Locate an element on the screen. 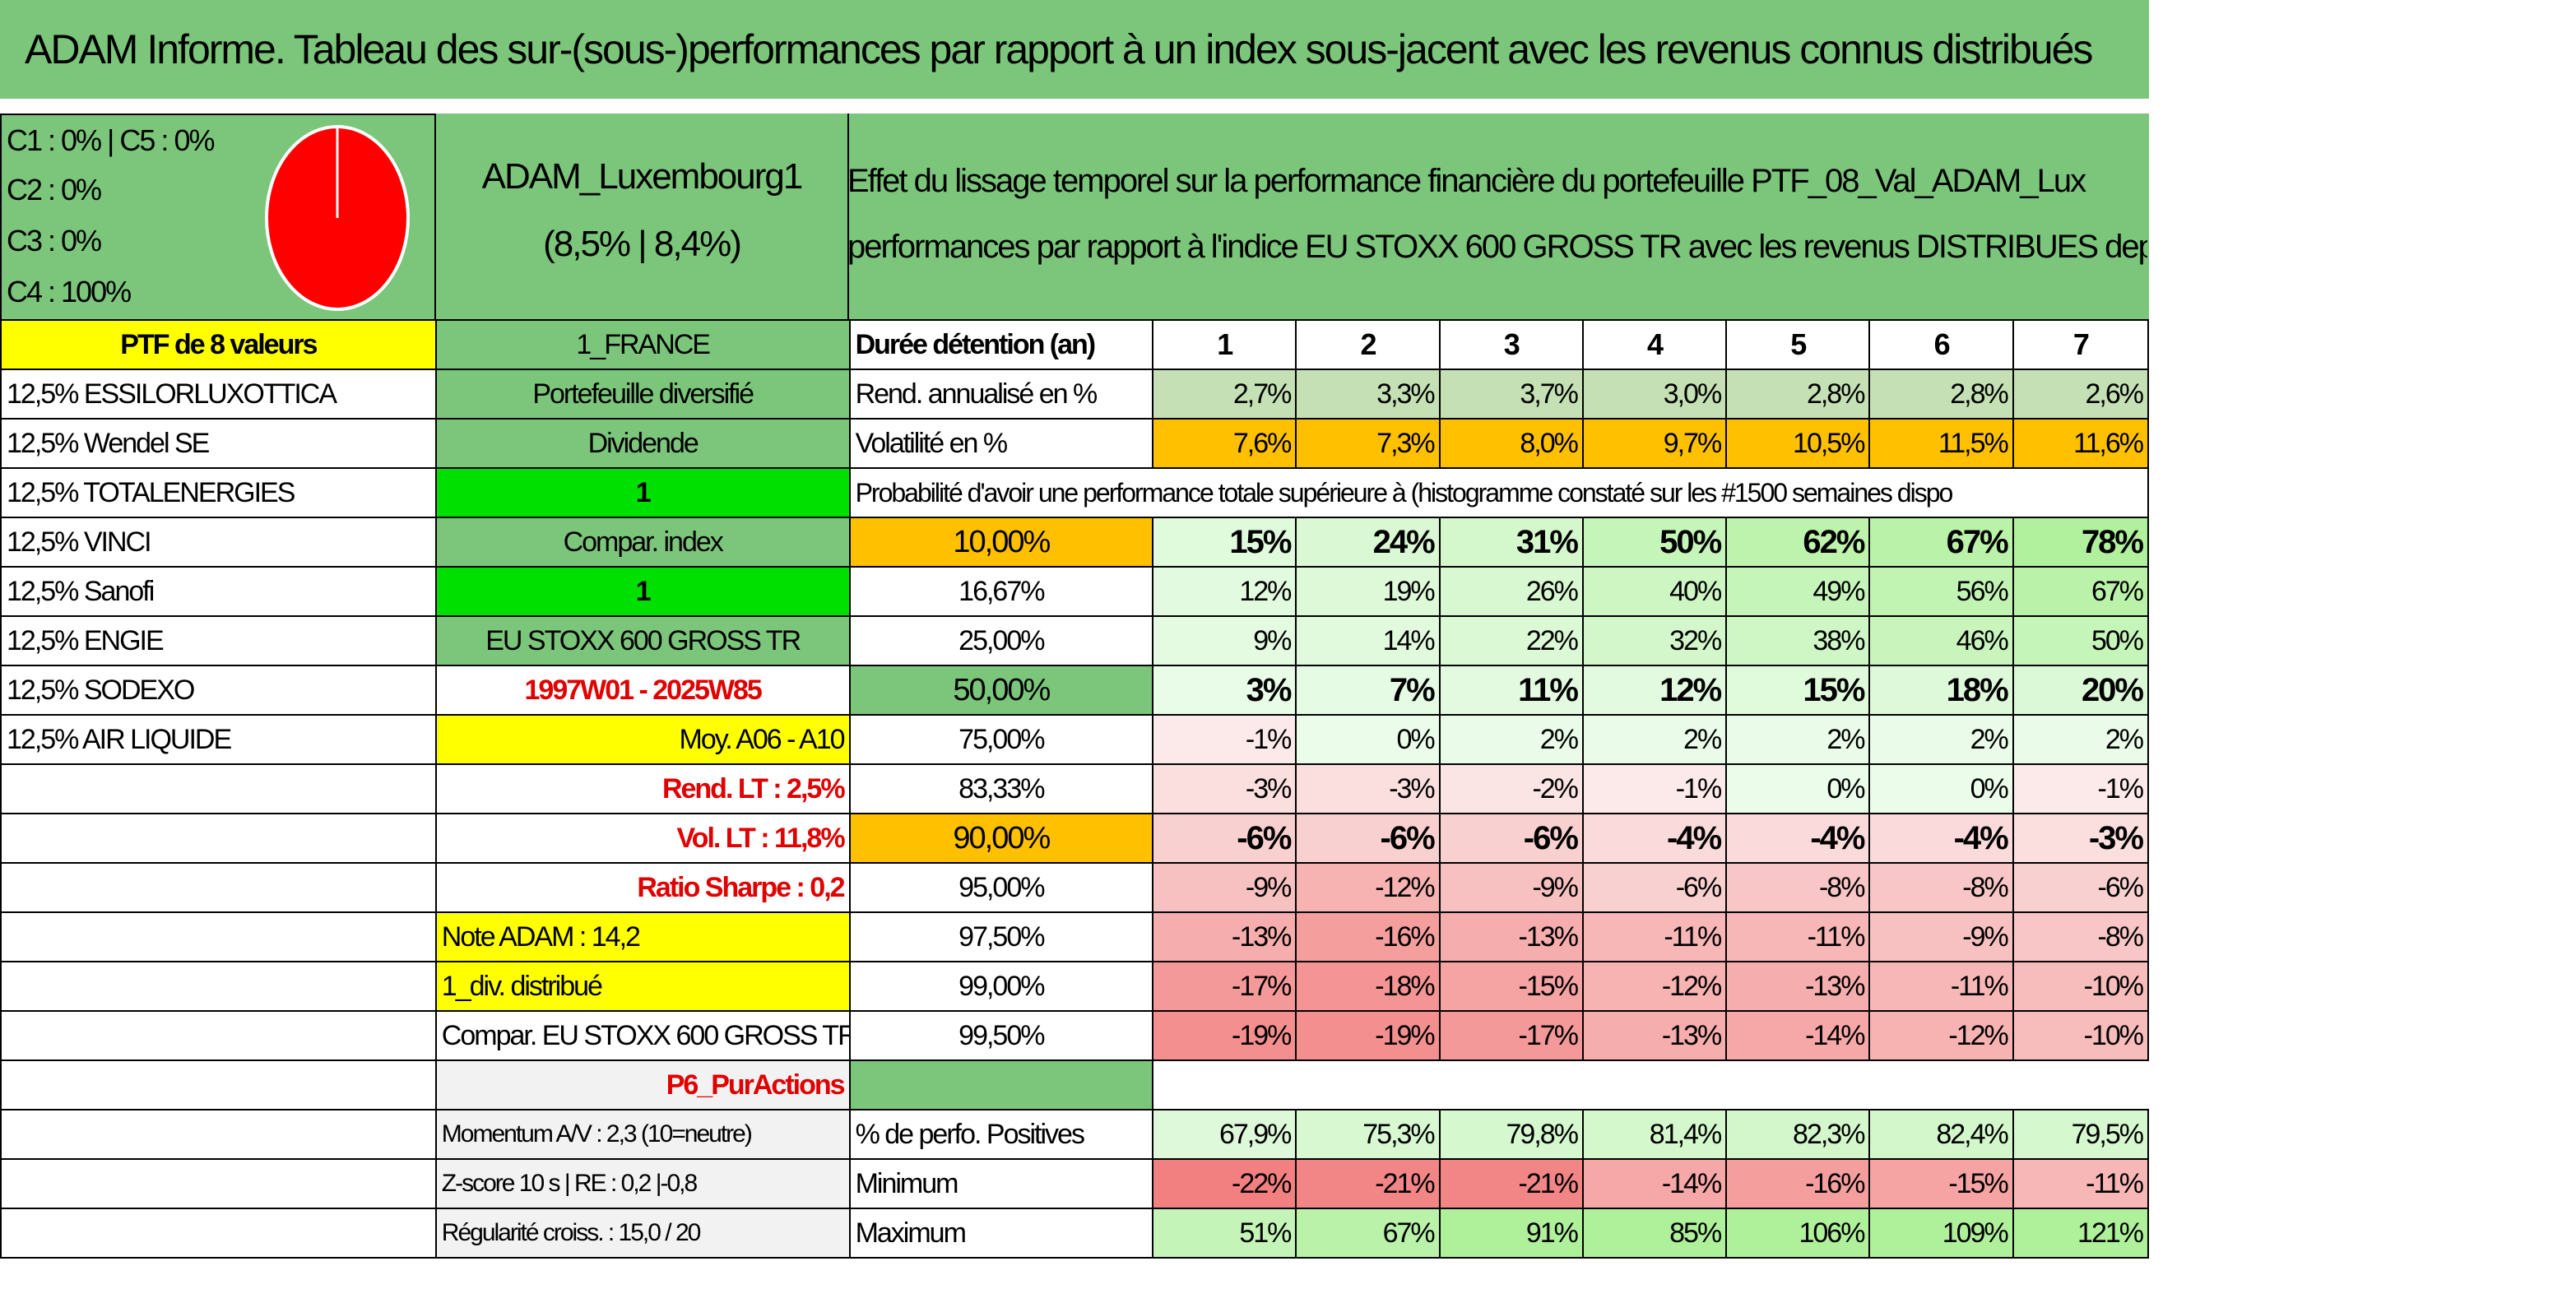  positive-perf-cell: 79,5% is located at coordinates (2081, 1134).